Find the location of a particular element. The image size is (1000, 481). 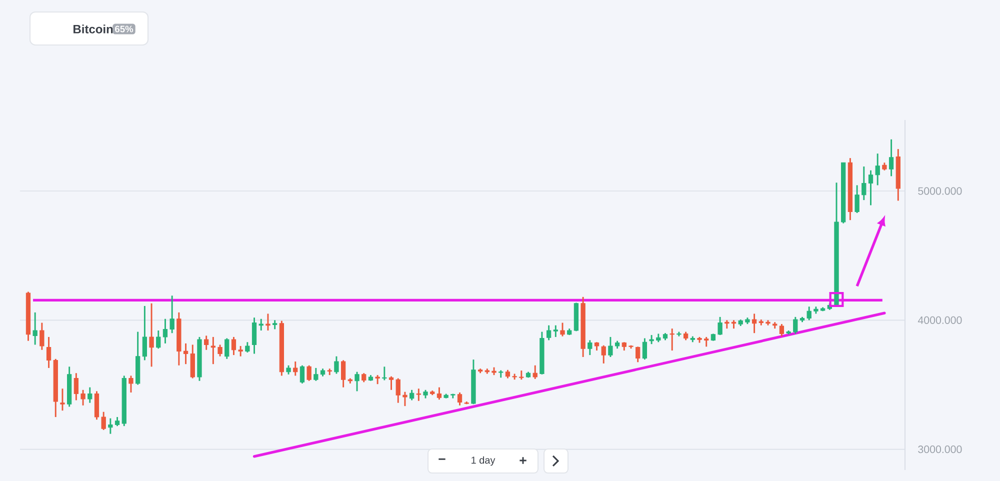

annotation: 1 day is located at coordinates (484, 461).